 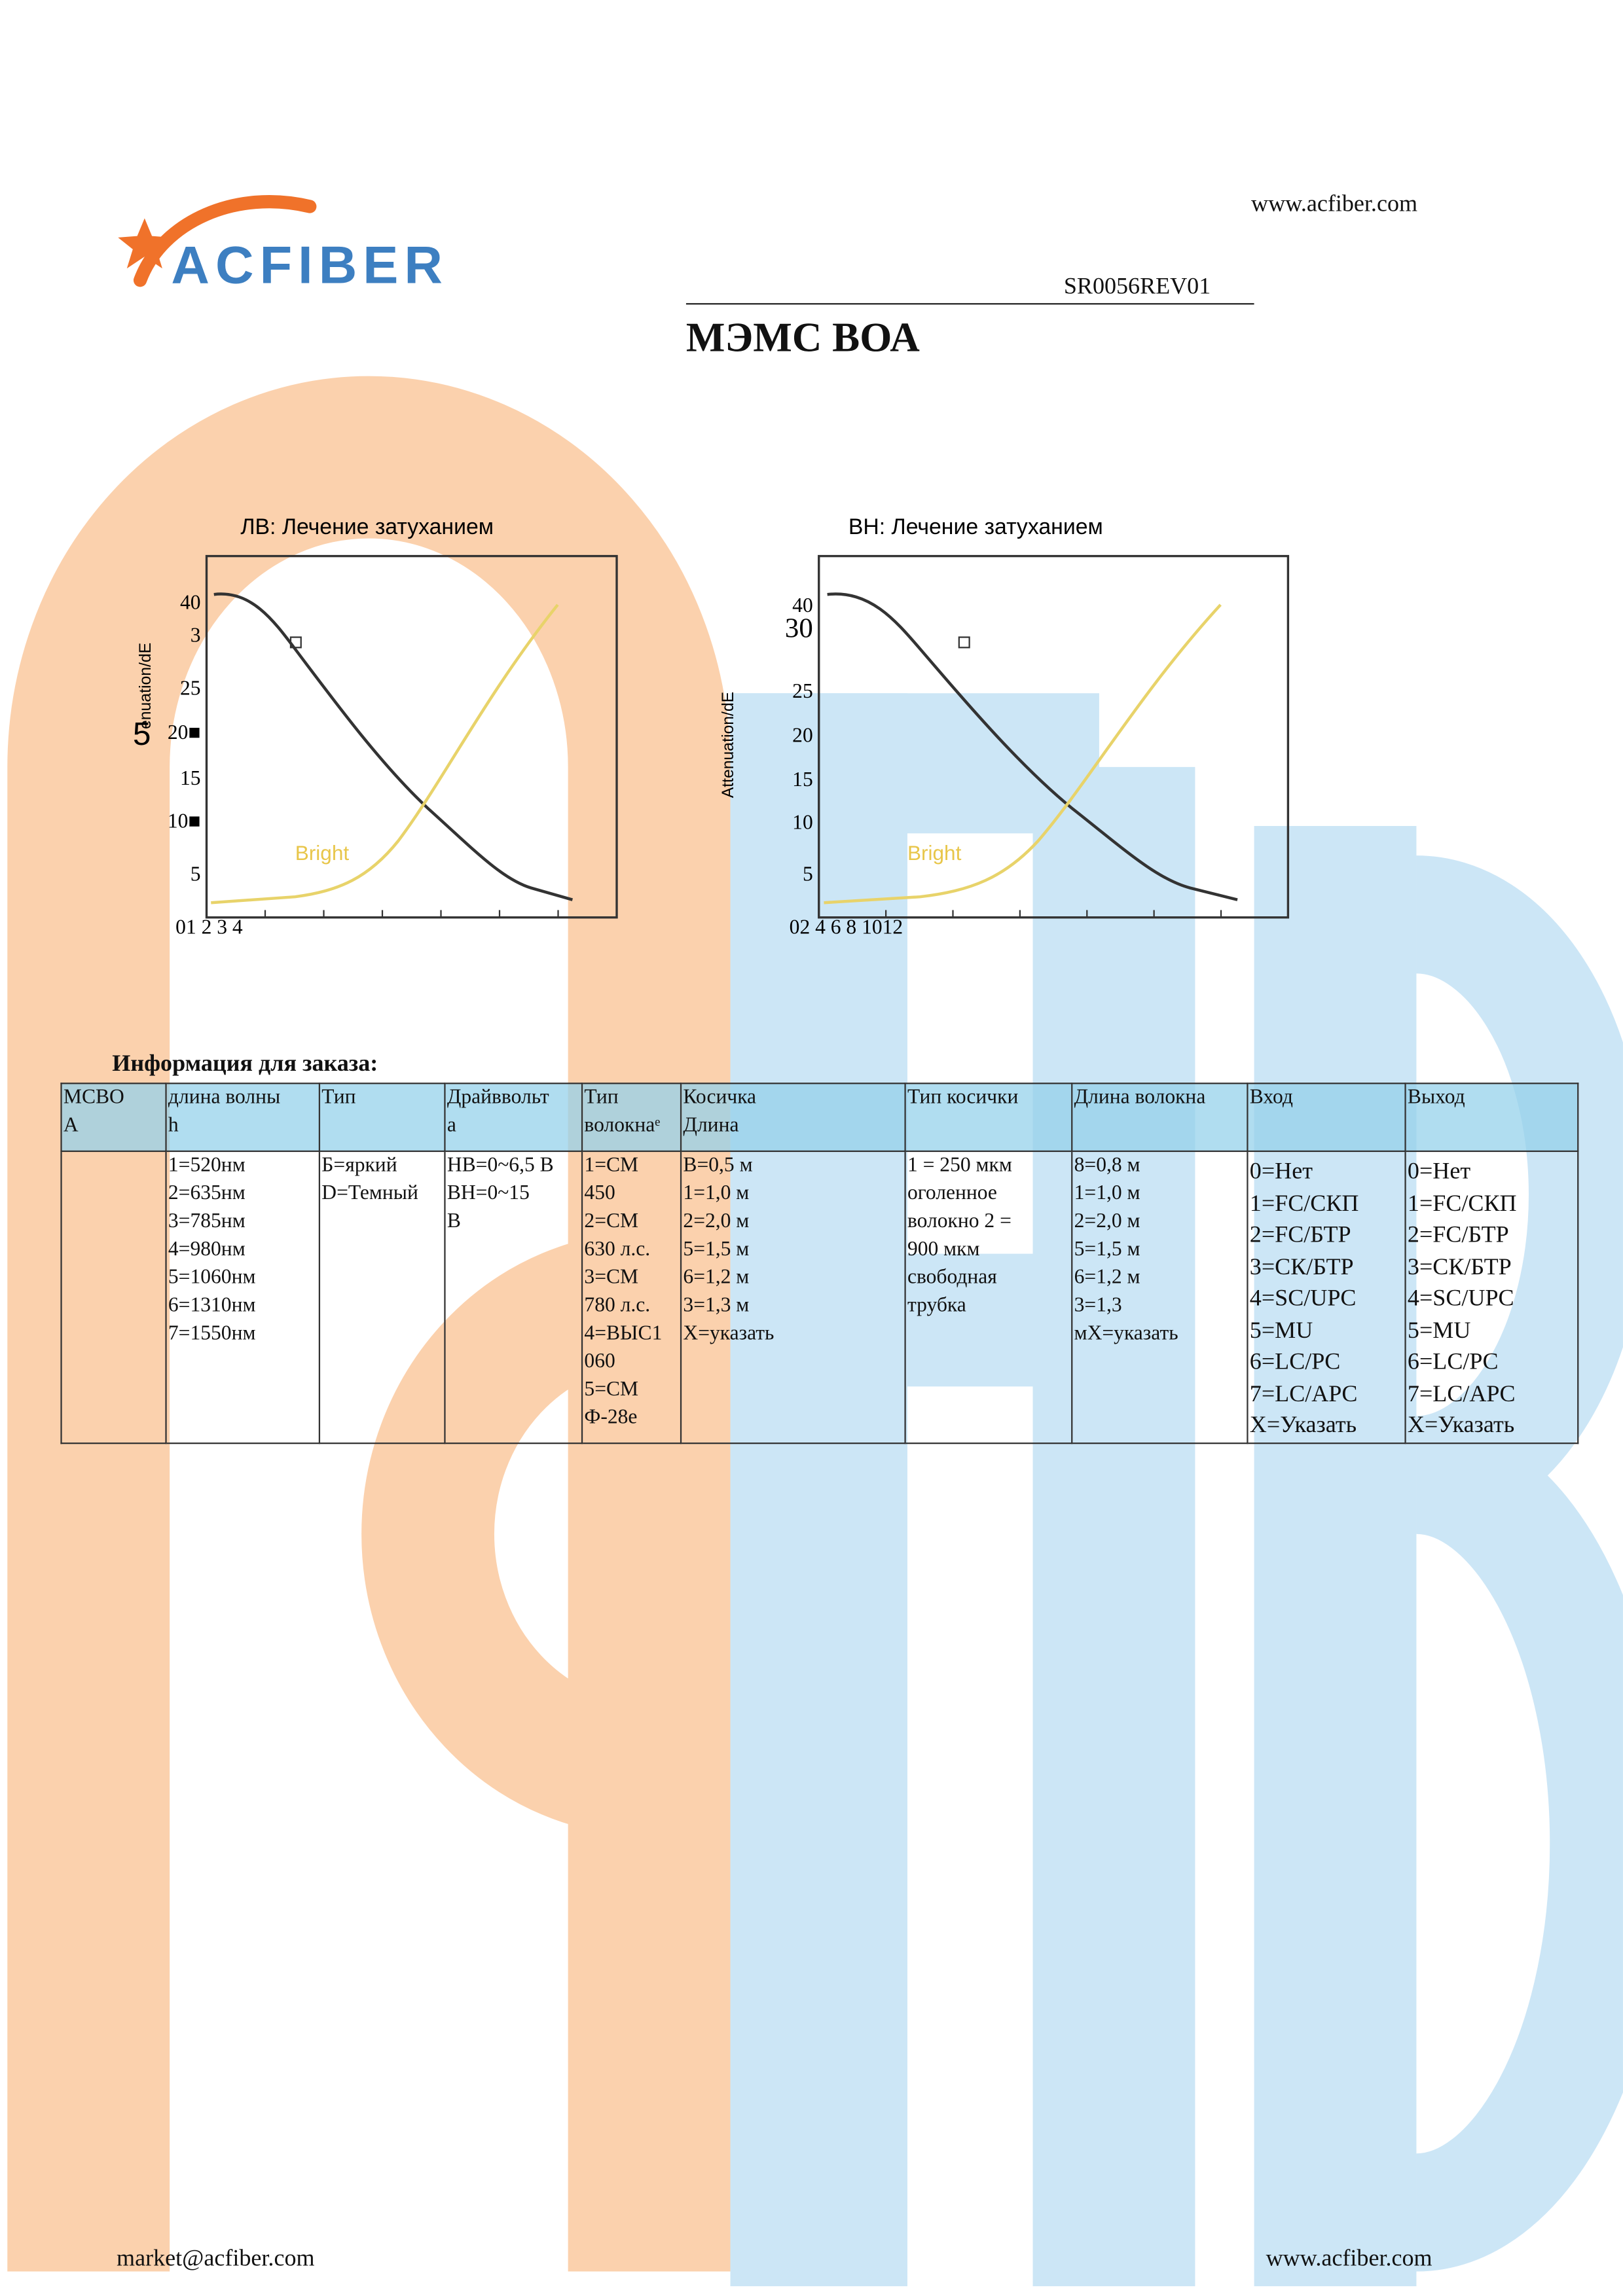 What do you see at coordinates (1113, 1526) in the screenshot?
I see `watermark-i` at bounding box center [1113, 1526].